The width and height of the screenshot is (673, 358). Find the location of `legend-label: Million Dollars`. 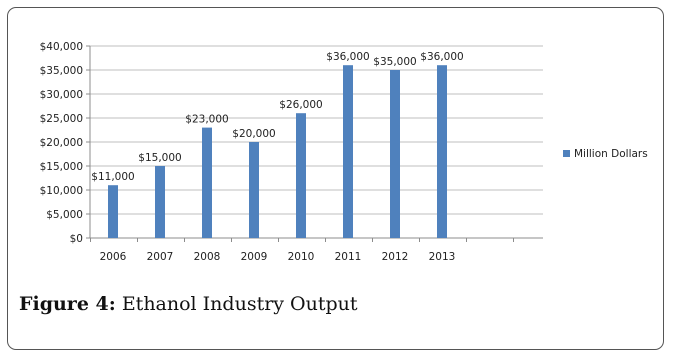

legend-label: Million Dollars is located at coordinates (611, 154).